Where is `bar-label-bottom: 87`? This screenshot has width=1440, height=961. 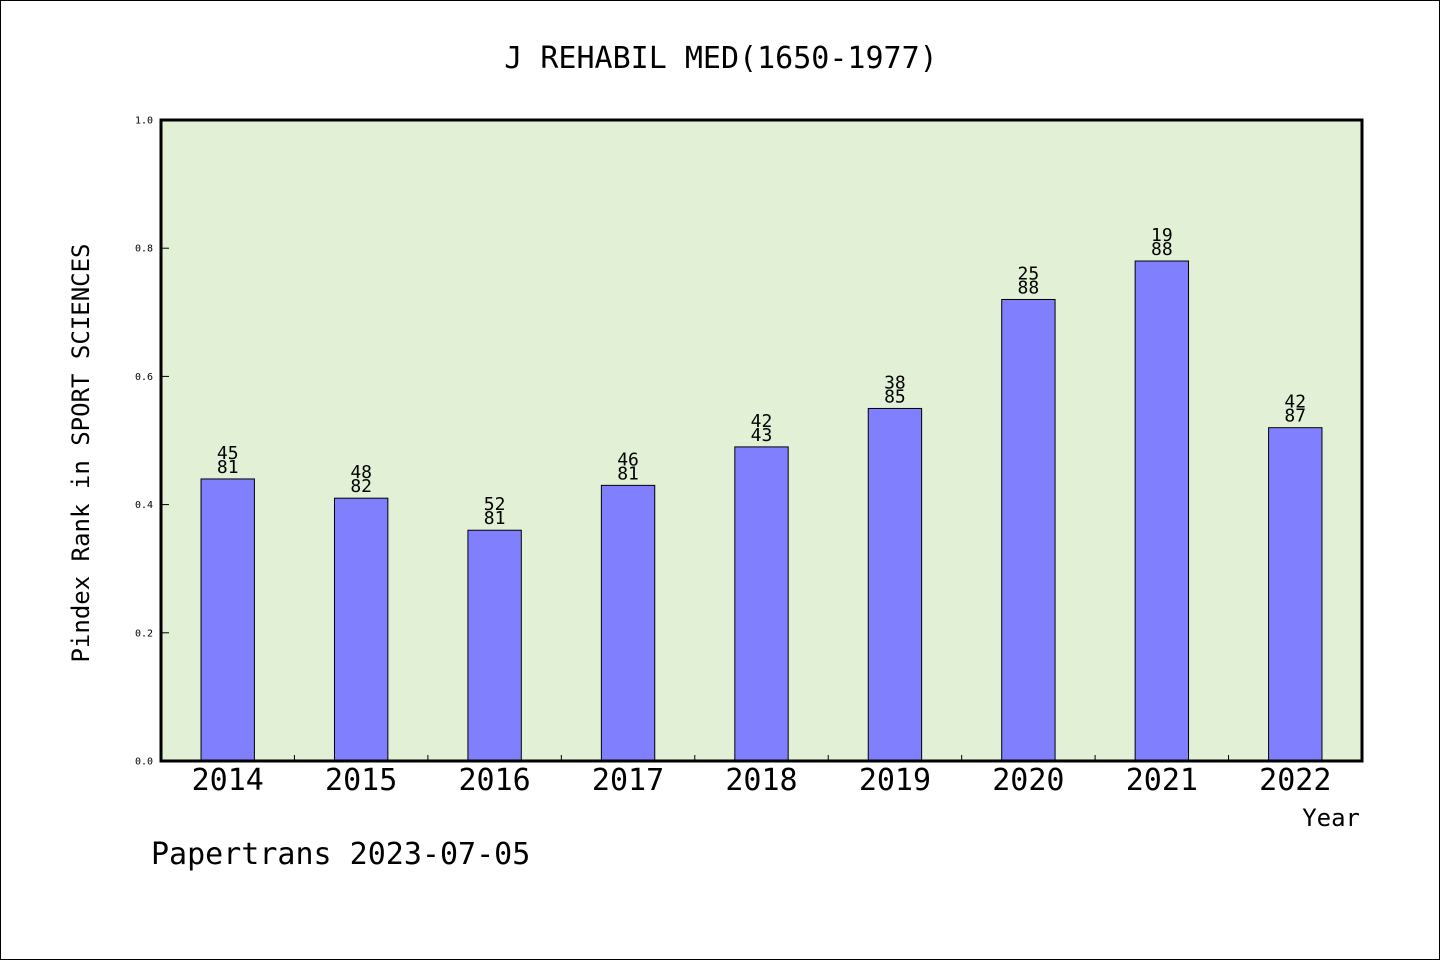
bar-label-bottom: 87 is located at coordinates (1295, 416).